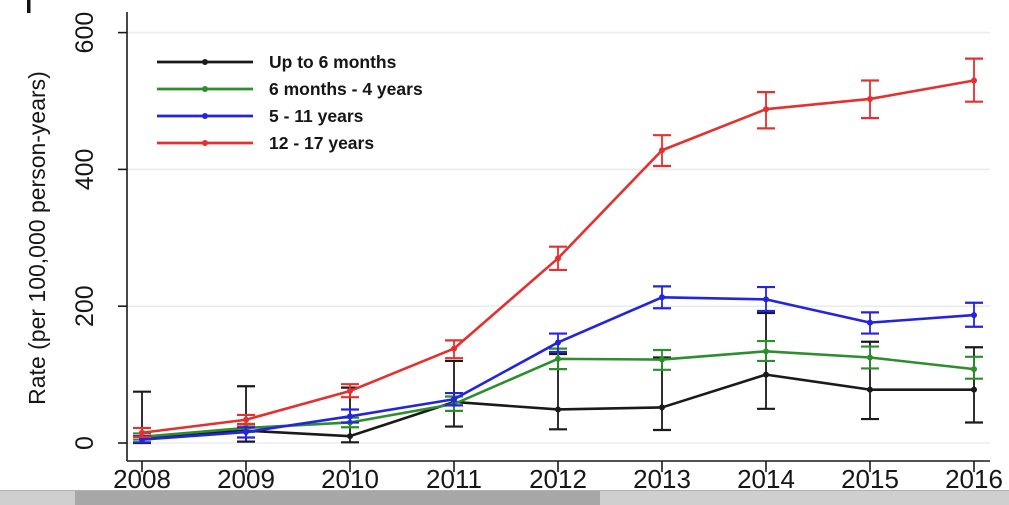  Describe the element at coordinates (321, 143) in the screenshot. I see `legend-label-3: 12 - 17 years` at that location.